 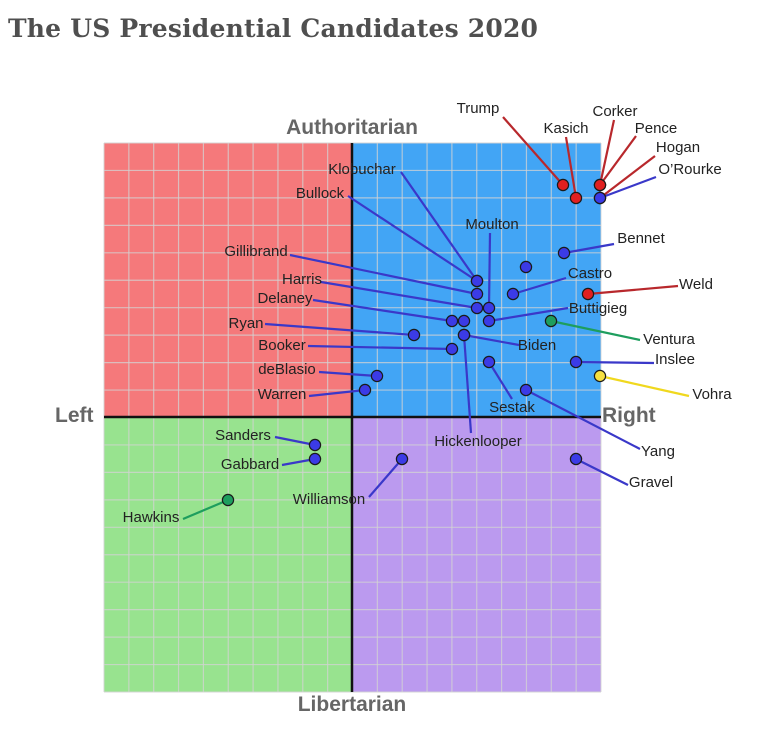 I want to click on leader-line-klobuchar, so click(x=439, y=226).